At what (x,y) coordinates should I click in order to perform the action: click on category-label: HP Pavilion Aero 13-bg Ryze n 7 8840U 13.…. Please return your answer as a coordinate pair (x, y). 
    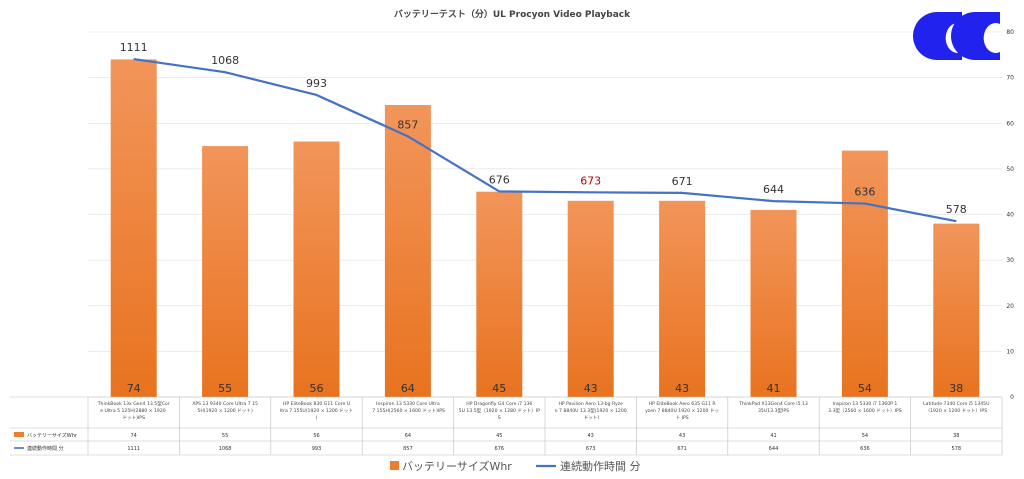
    Looking at the image, I should click on (591, 411).